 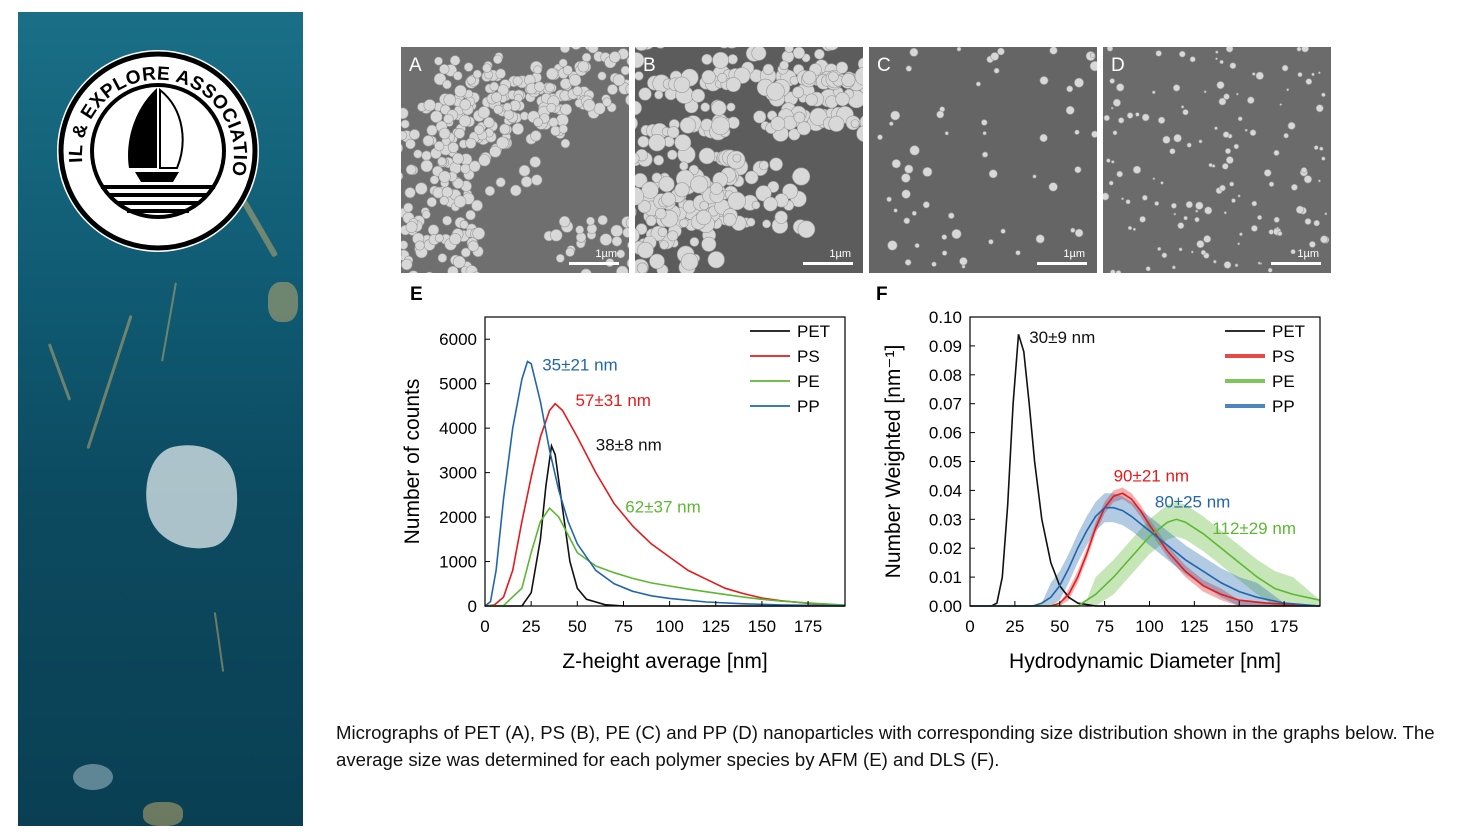 I want to click on panel-label: F, so click(x=882, y=294).